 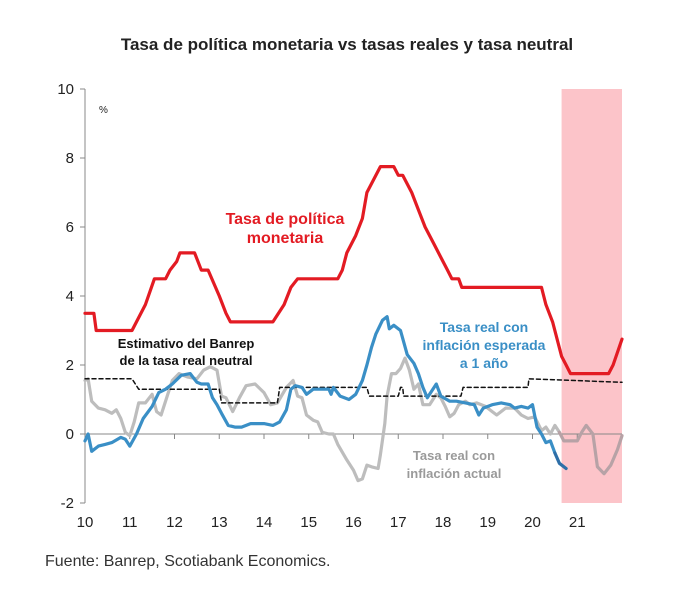 I want to click on x-tick-label: 11, so click(x=130, y=522).